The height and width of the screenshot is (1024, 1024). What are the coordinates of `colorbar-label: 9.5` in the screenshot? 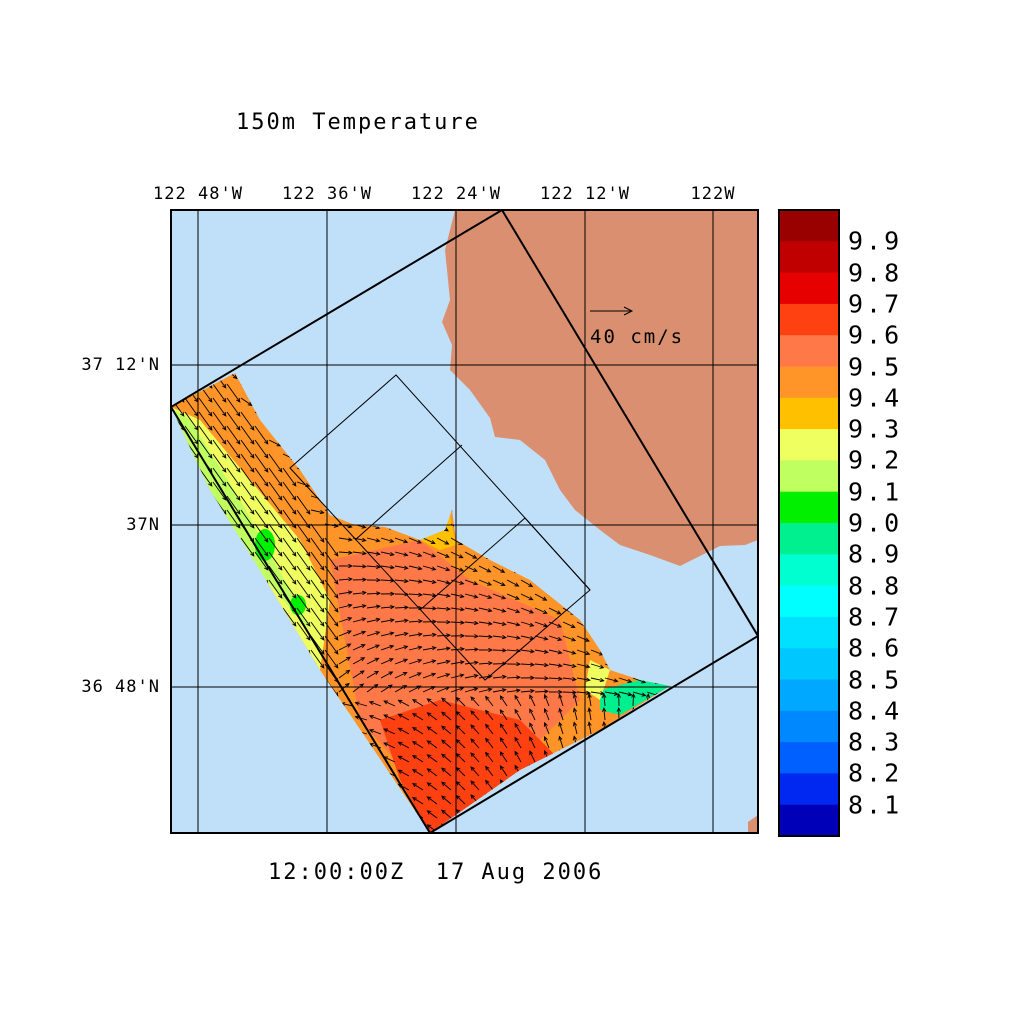 It's located at (875, 366).